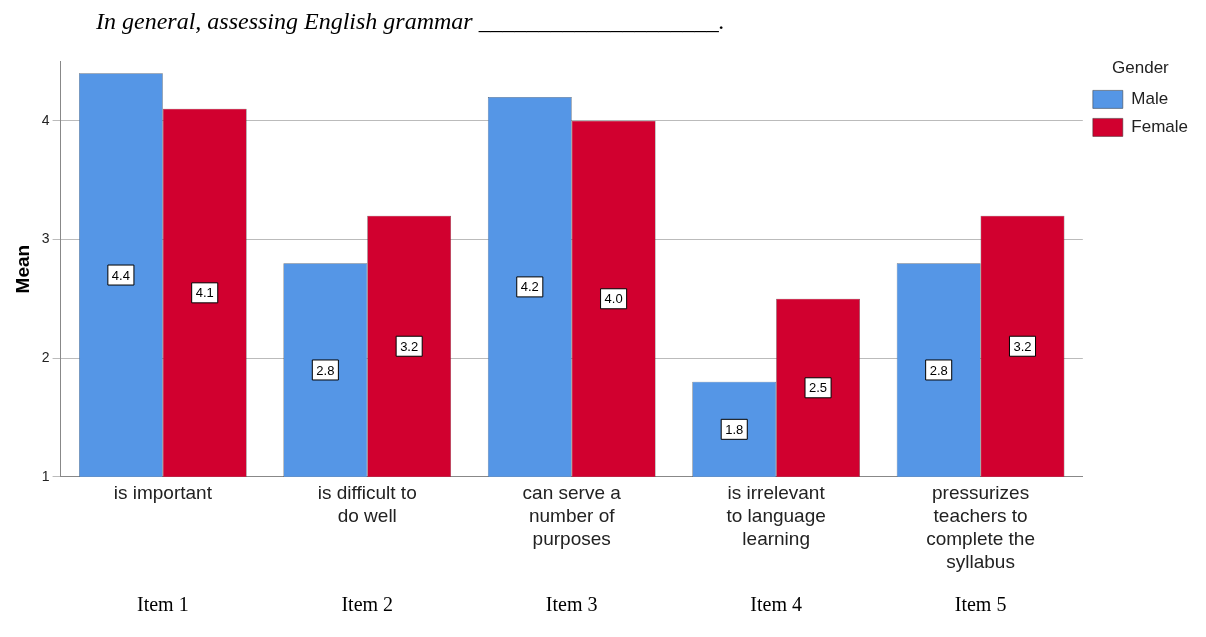 The width and height of the screenshot is (1206, 637). Describe the element at coordinates (163, 493) in the screenshot. I see `x-tick-label: is important` at that location.